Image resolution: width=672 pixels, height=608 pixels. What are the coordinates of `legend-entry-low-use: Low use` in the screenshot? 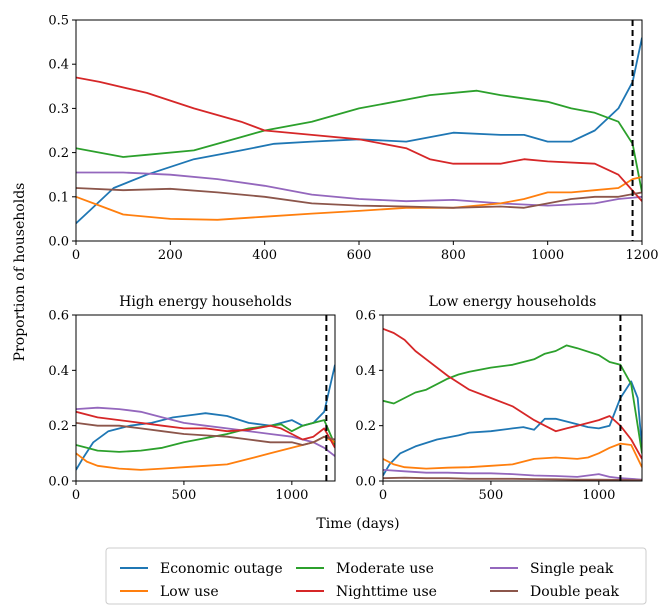 It's located at (169, 592).